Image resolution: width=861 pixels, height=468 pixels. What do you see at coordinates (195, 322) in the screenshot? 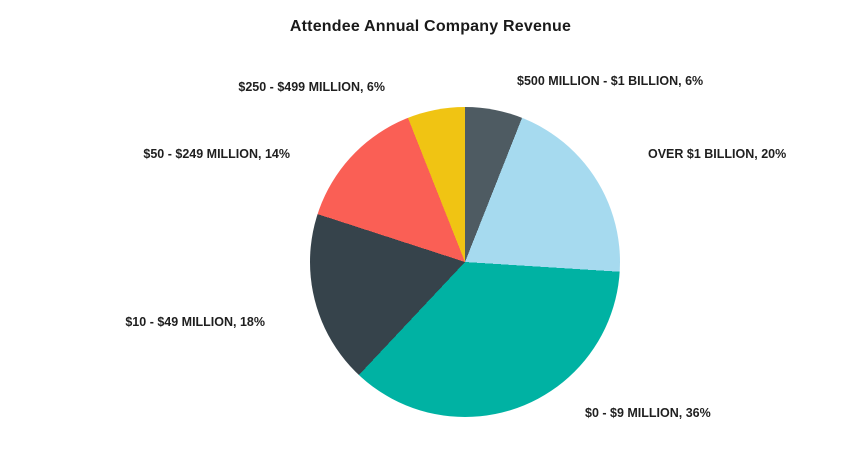
I see `slice-label-10-49m: $10 - $49 MILLION, 18%` at bounding box center [195, 322].